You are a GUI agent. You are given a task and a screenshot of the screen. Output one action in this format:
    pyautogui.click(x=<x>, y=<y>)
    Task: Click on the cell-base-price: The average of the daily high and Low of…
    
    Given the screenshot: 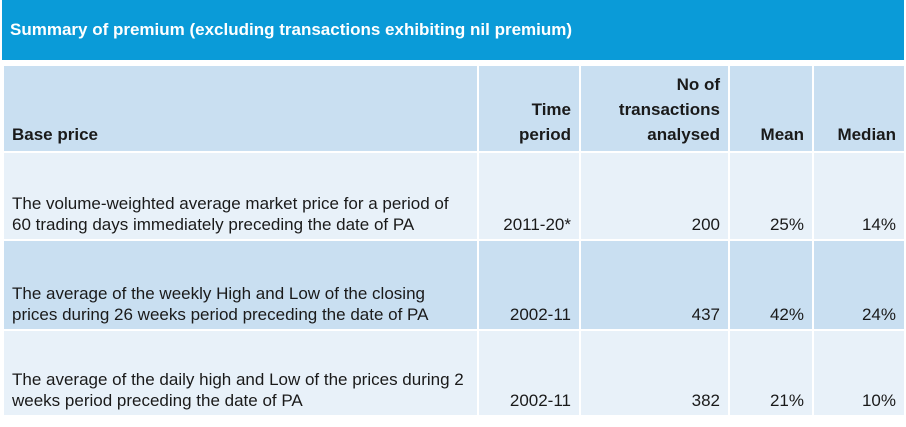 What is the action you would take?
    pyautogui.click(x=240, y=373)
    